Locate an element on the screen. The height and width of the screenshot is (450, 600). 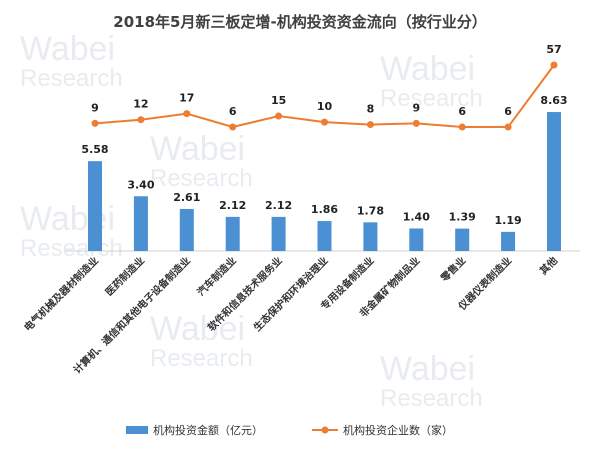
category-label: 零售业 is located at coordinates (452, 269).